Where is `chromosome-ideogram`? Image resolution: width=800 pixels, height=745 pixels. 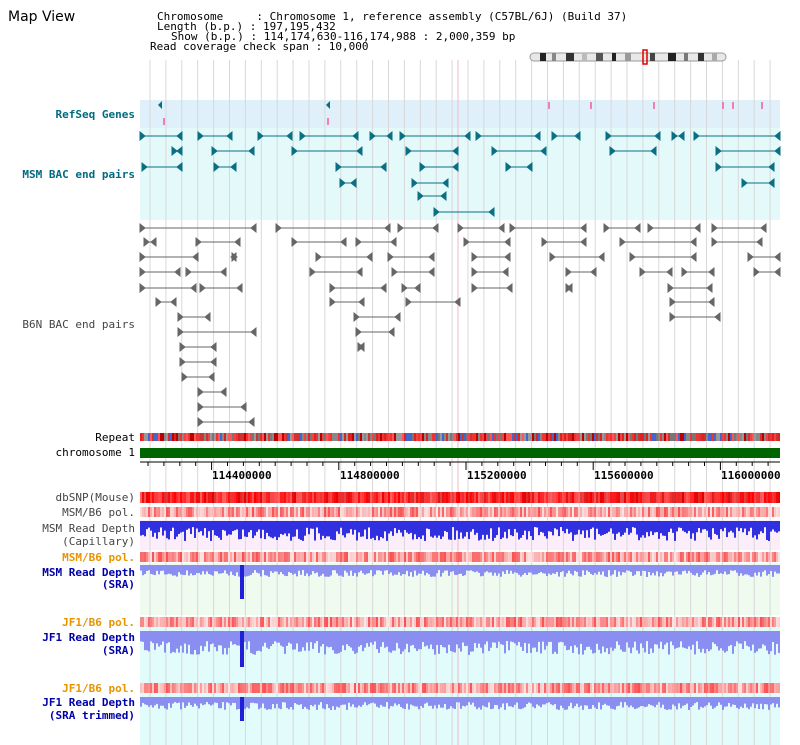
chromosome-ideogram is located at coordinates (628, 57).